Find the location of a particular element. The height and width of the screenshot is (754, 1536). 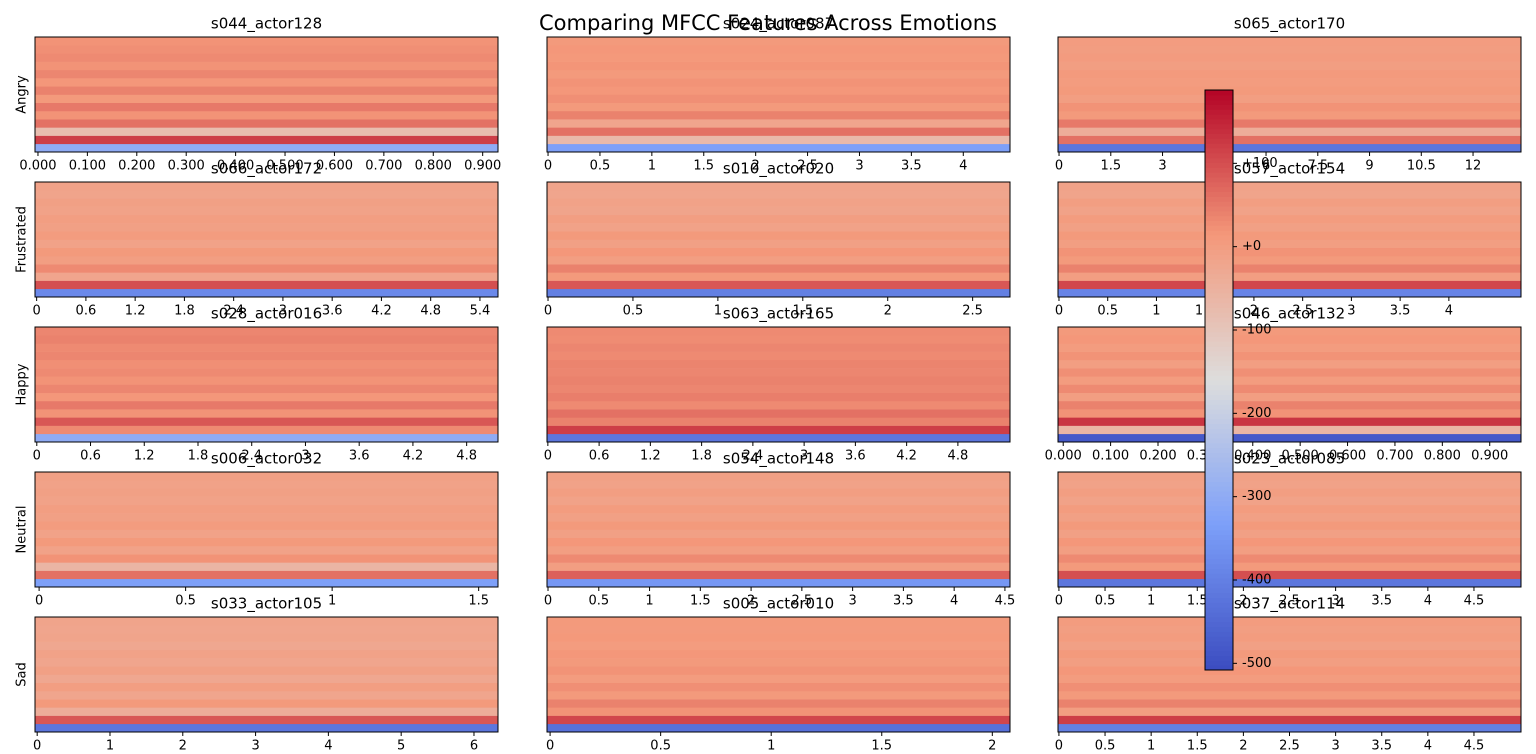

x-tick-label: 0.5 is located at coordinates (1105, 746).